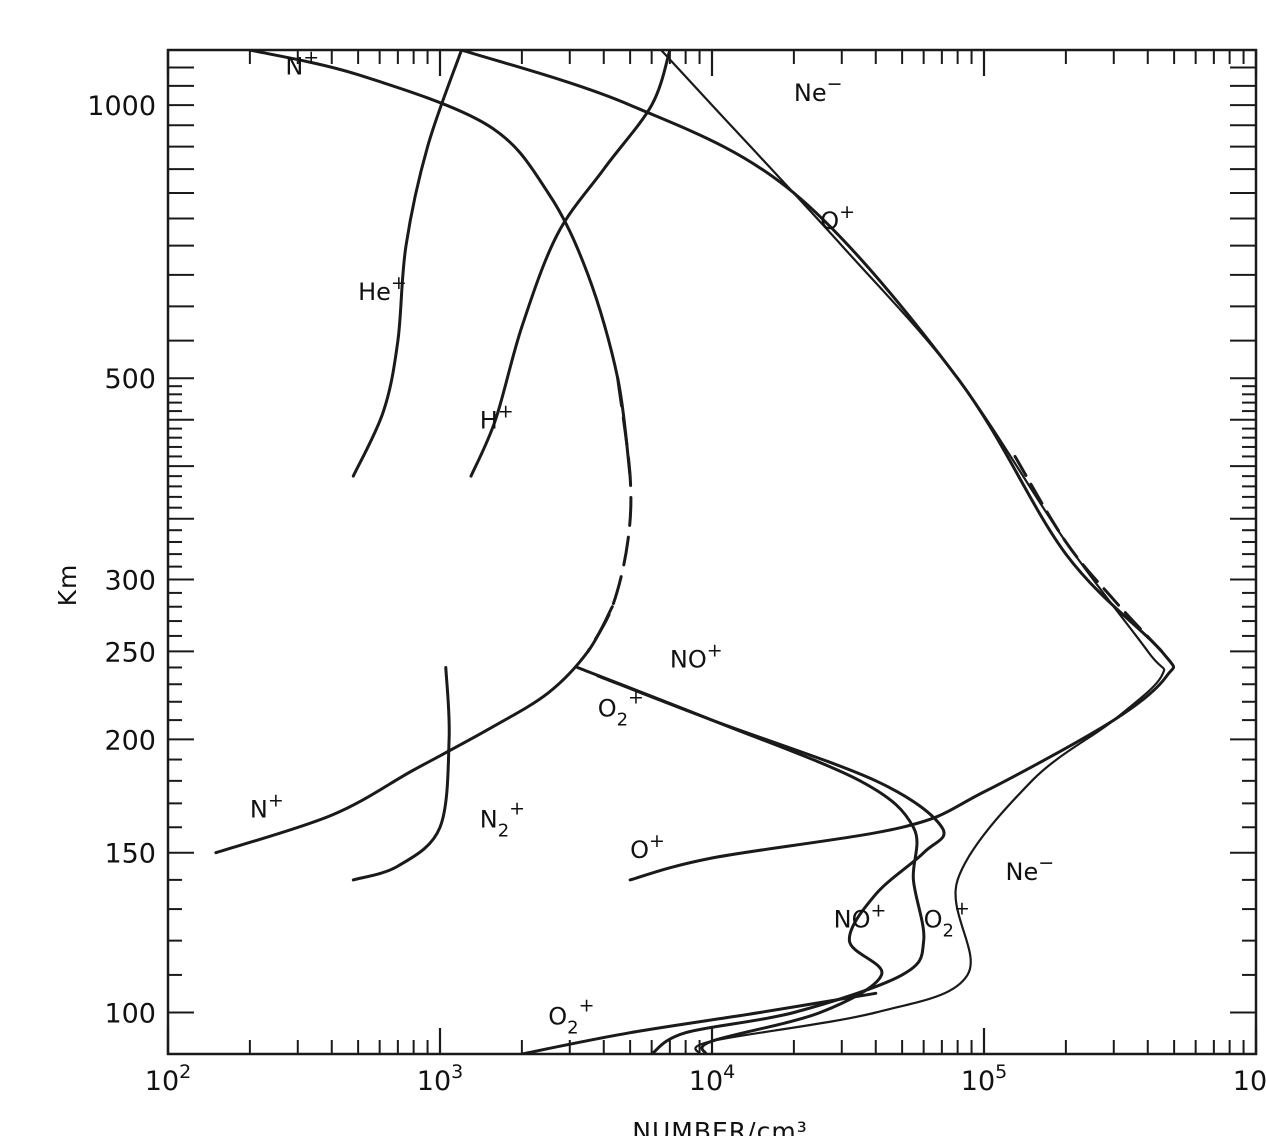 The width and height of the screenshot is (1266, 1136). I want to click on x-tick-exponent: 2, so click(185, 1072).